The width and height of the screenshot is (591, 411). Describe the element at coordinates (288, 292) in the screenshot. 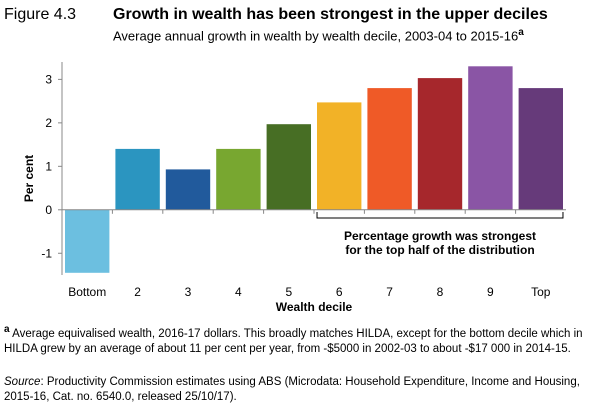

I see `x-tick-label: 5` at that location.